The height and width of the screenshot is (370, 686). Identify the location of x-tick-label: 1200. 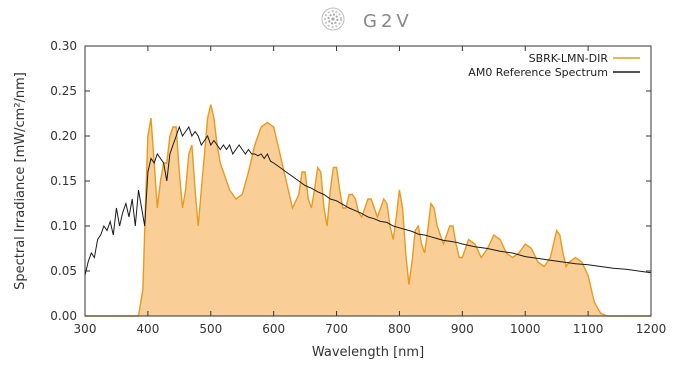
(651, 329).